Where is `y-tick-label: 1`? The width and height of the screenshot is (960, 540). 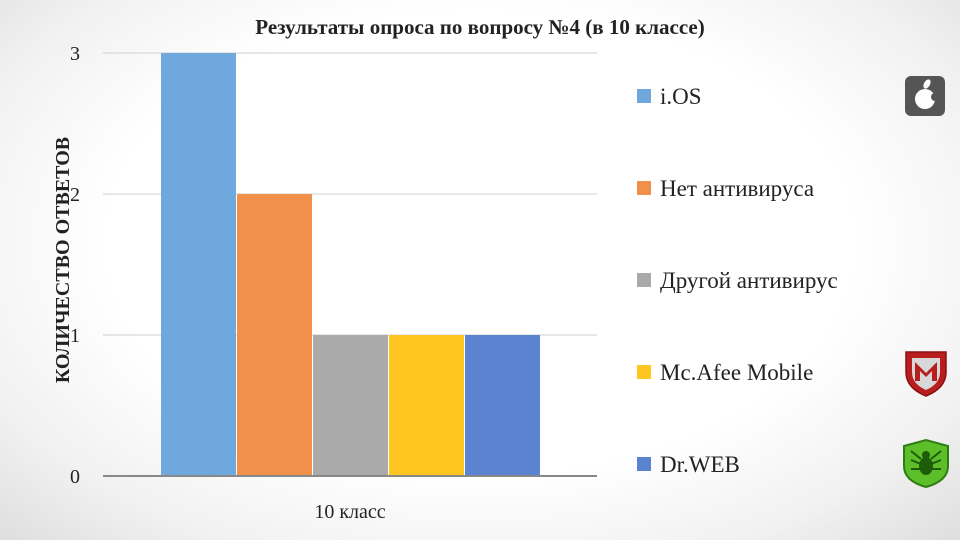
y-tick-label: 1 is located at coordinates (75, 336).